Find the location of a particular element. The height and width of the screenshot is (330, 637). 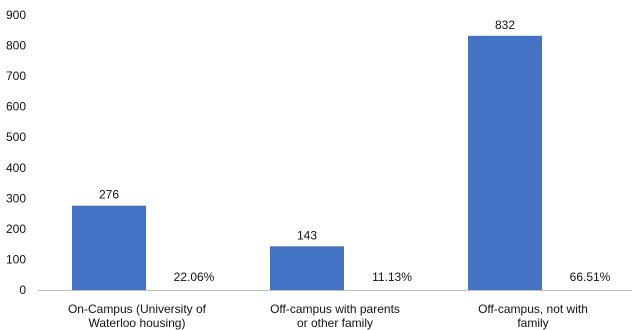

bar-percent-label: 66.51% is located at coordinates (590, 277).